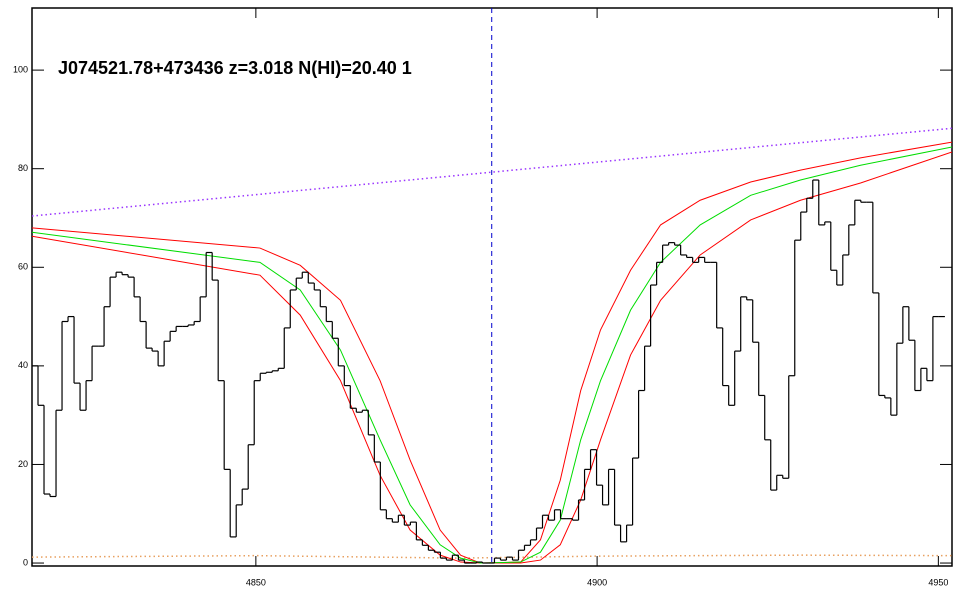 The width and height of the screenshot is (960, 600). Describe the element at coordinates (23, 365) in the screenshot. I see `y-tick-label: 40` at that location.